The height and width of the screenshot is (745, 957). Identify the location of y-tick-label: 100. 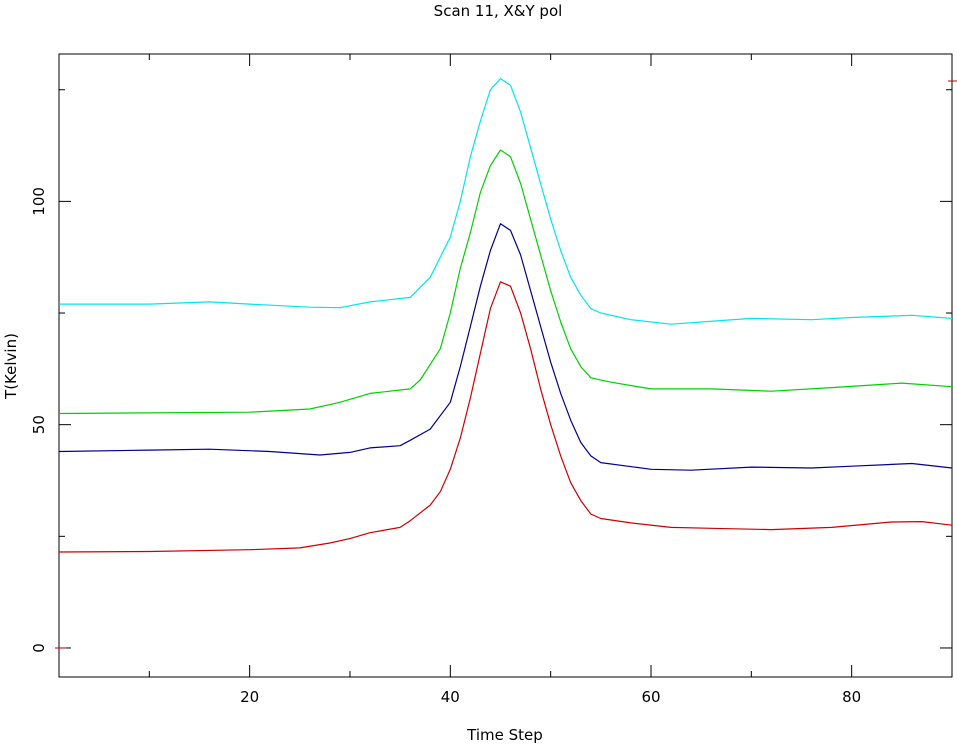
(39, 201).